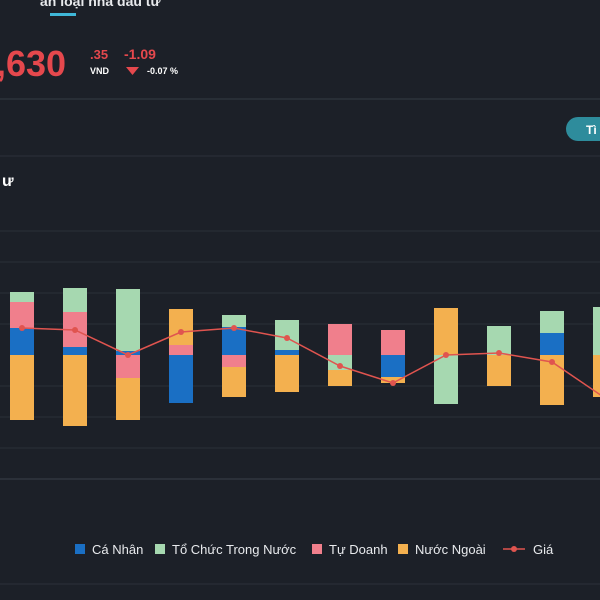 The width and height of the screenshot is (600, 600). Describe the element at coordinates (583, 129) in the screenshot. I see `button` at that location.